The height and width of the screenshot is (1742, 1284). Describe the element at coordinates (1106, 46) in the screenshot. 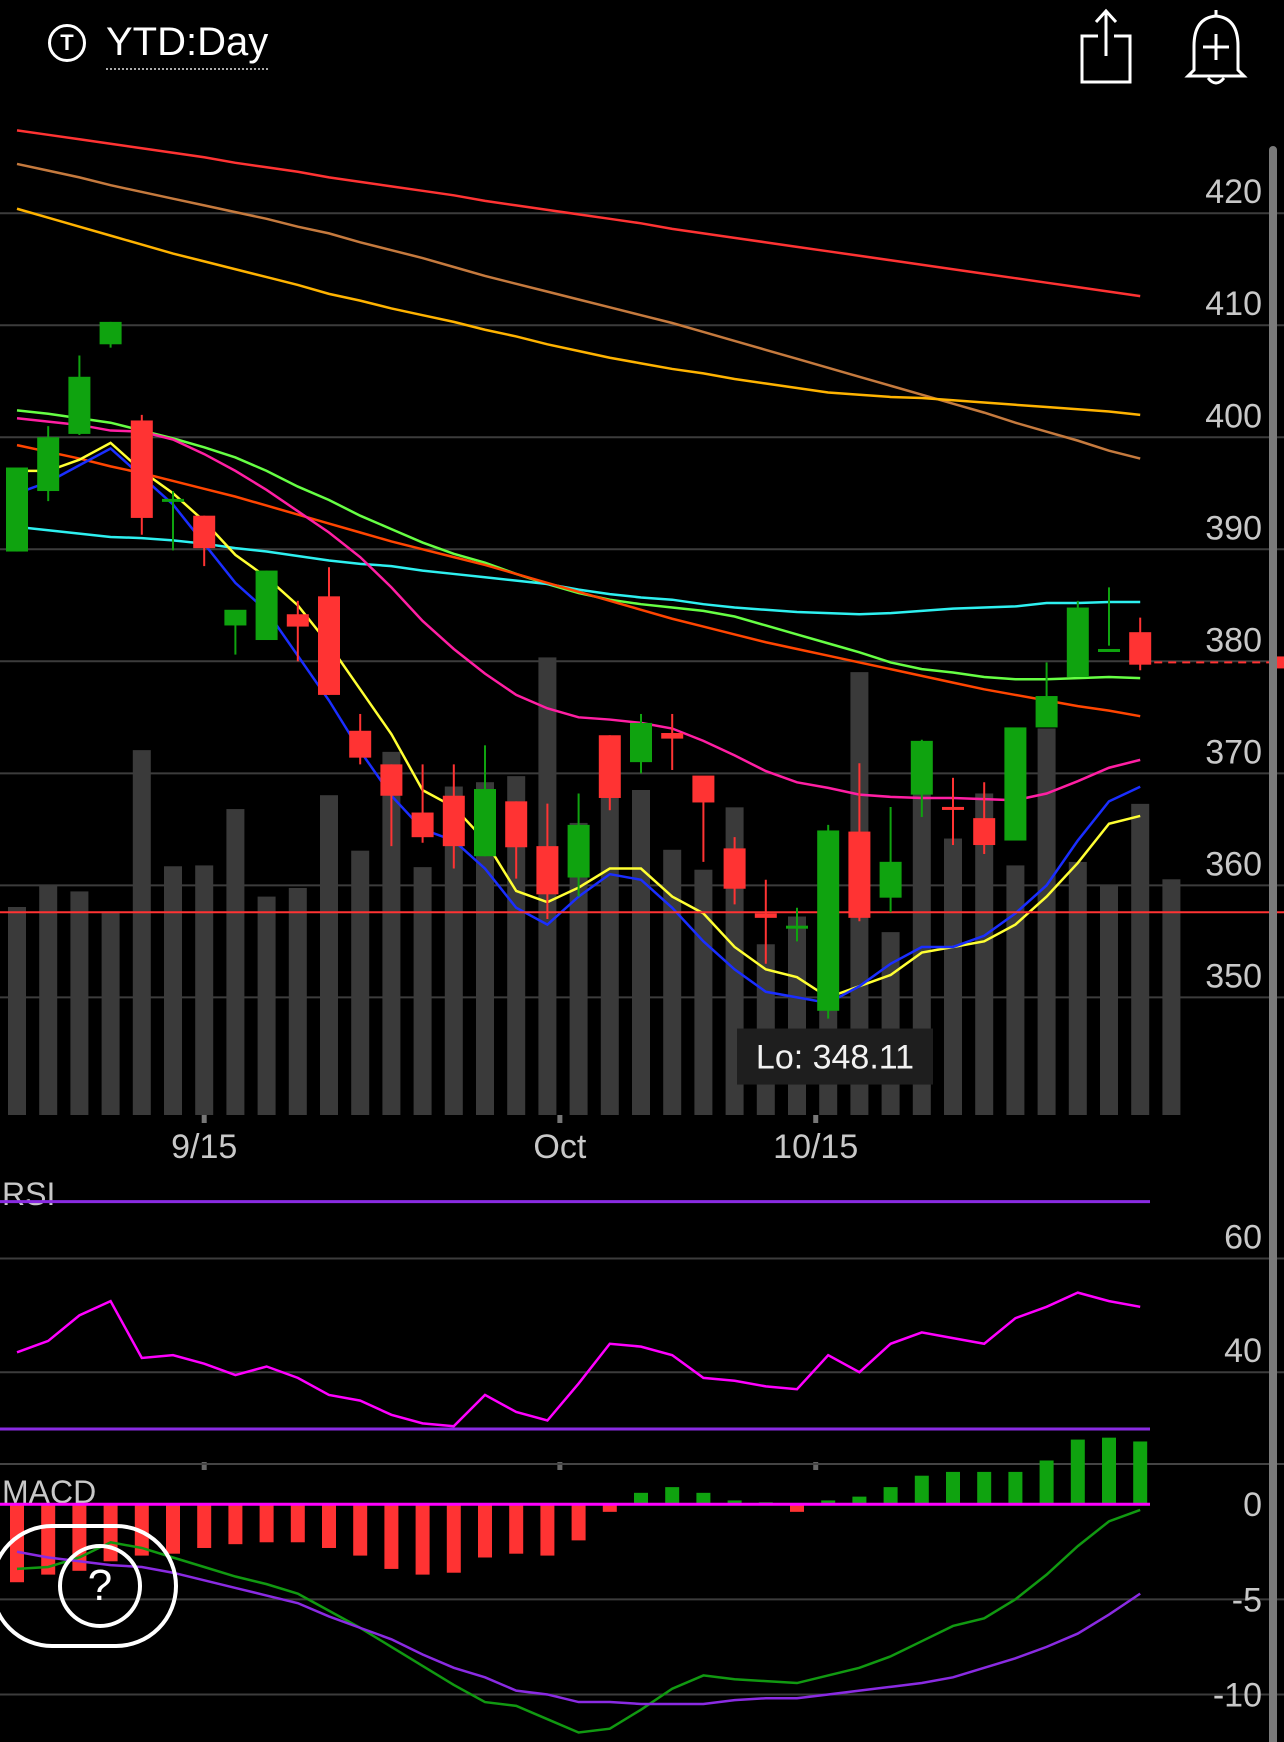

I see `share-icon` at that location.